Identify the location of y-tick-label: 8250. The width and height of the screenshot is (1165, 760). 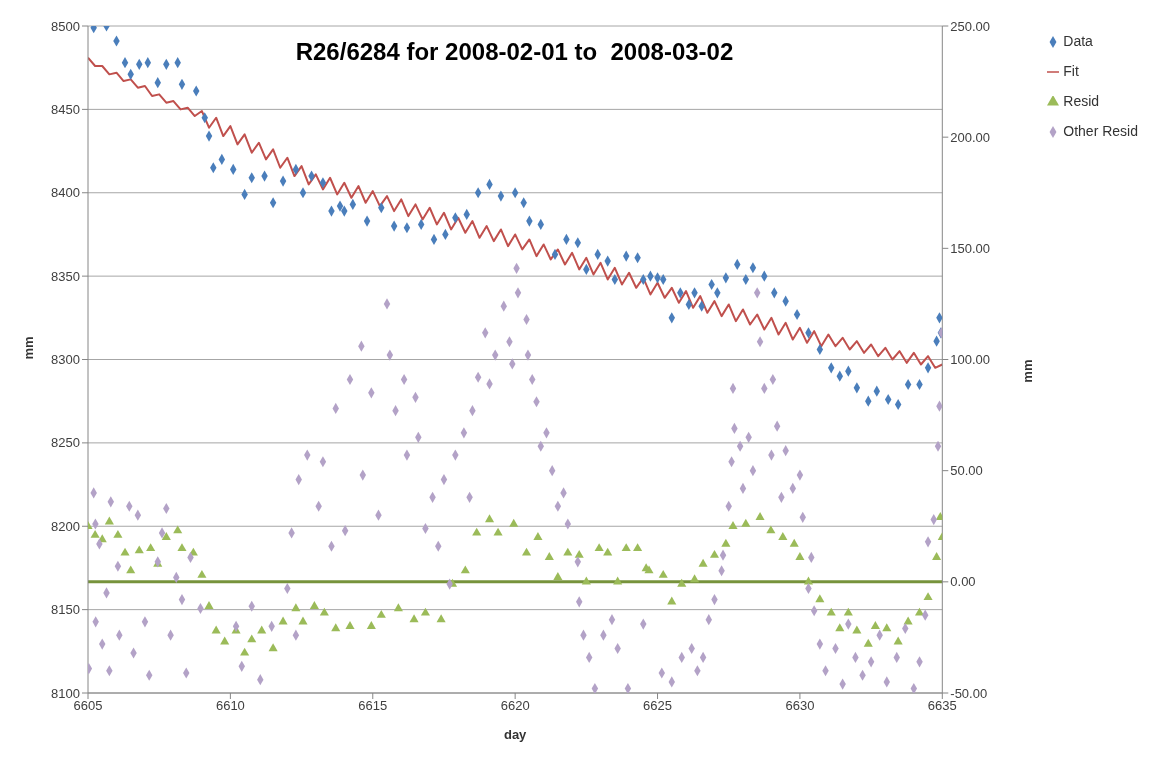
(65, 443).